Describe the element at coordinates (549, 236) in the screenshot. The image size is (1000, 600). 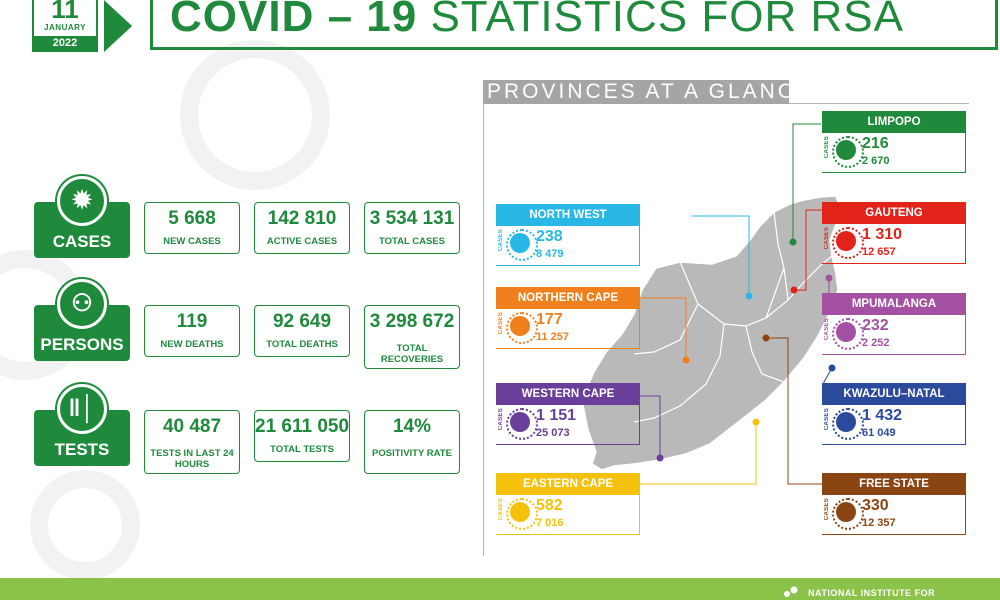
I see `province-new-cases: 238` at that location.